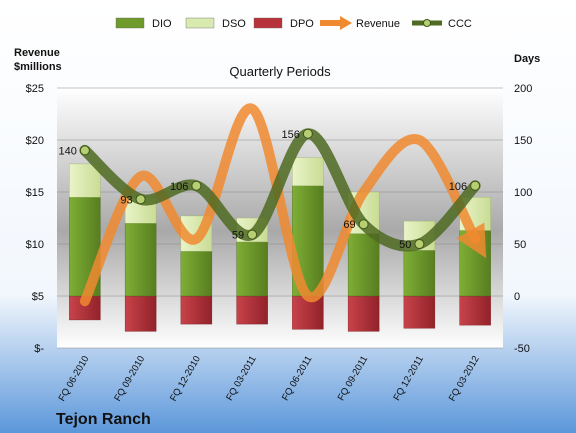 This screenshot has width=576, height=433. Describe the element at coordinates (234, 24) in the screenshot. I see `legend-label: DSO` at that location.